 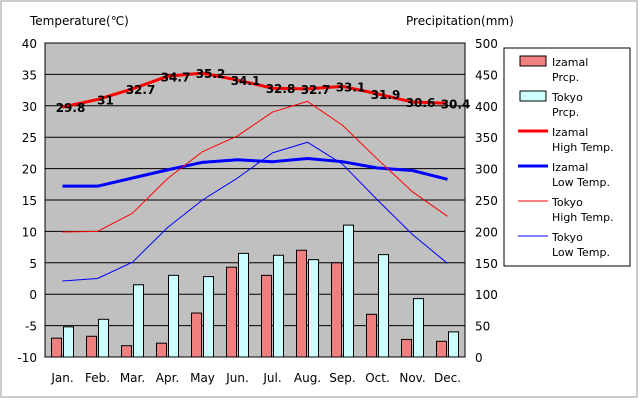 What do you see at coordinates (71, 108) in the screenshot?
I see `izamal_high-data-label: 29.8` at bounding box center [71, 108].